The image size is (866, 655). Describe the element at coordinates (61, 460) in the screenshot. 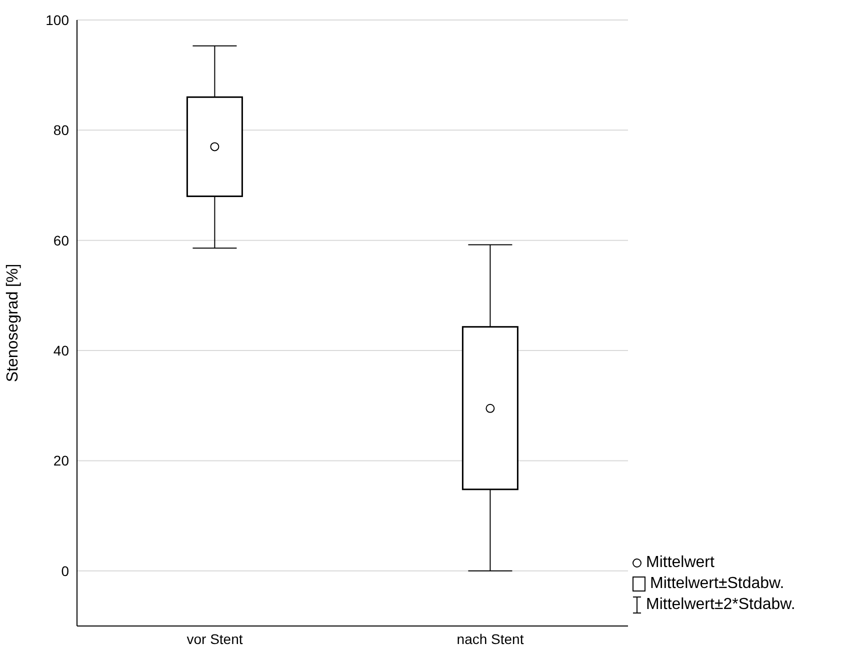

I see `y-tick-label: 20` at that location.